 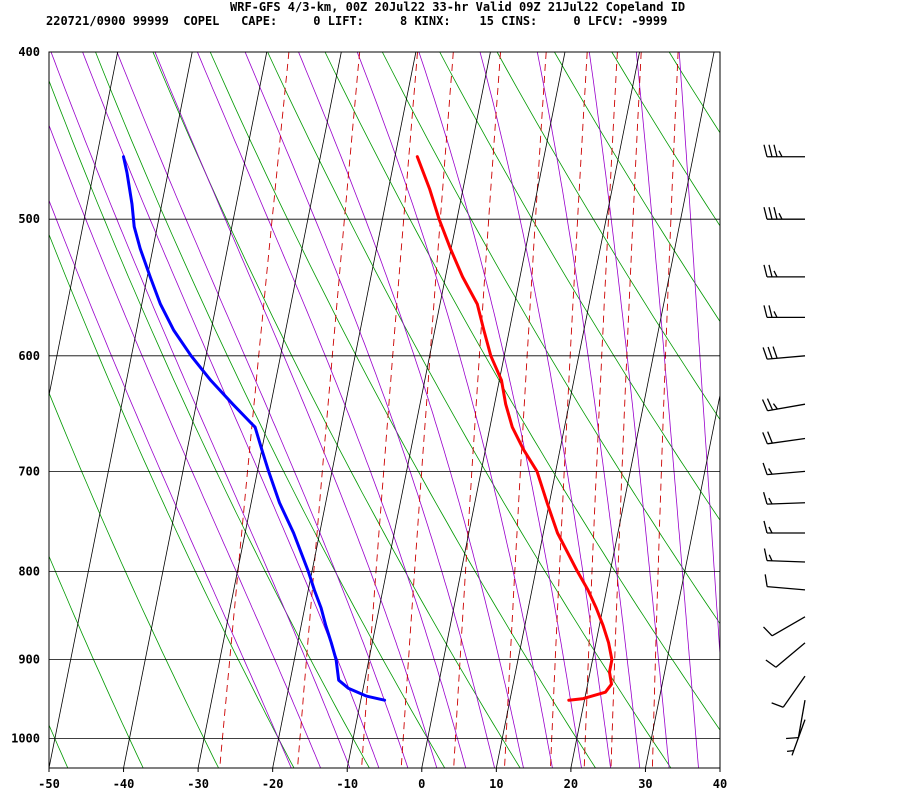 I want to click on temperature-tick-label: 20, so click(x=571, y=784).